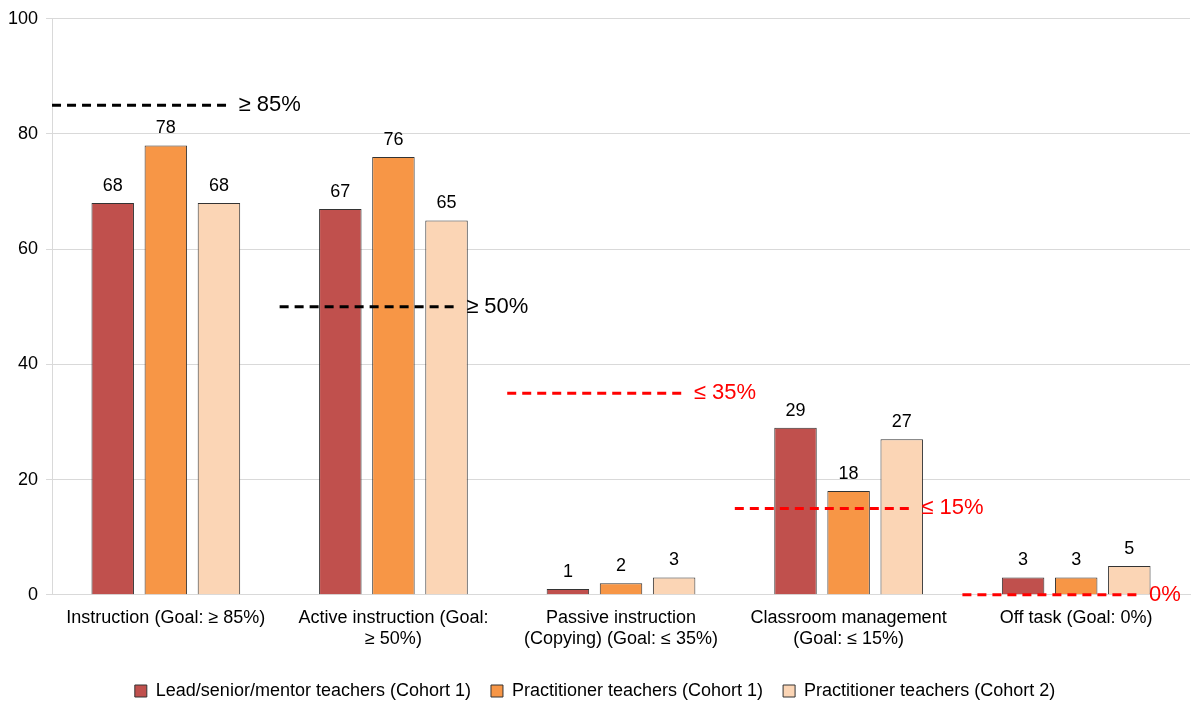 This screenshot has height=715, width=1200. What do you see at coordinates (1164, 593) in the screenshot?
I see `ref-line-label: 0%` at bounding box center [1164, 593].